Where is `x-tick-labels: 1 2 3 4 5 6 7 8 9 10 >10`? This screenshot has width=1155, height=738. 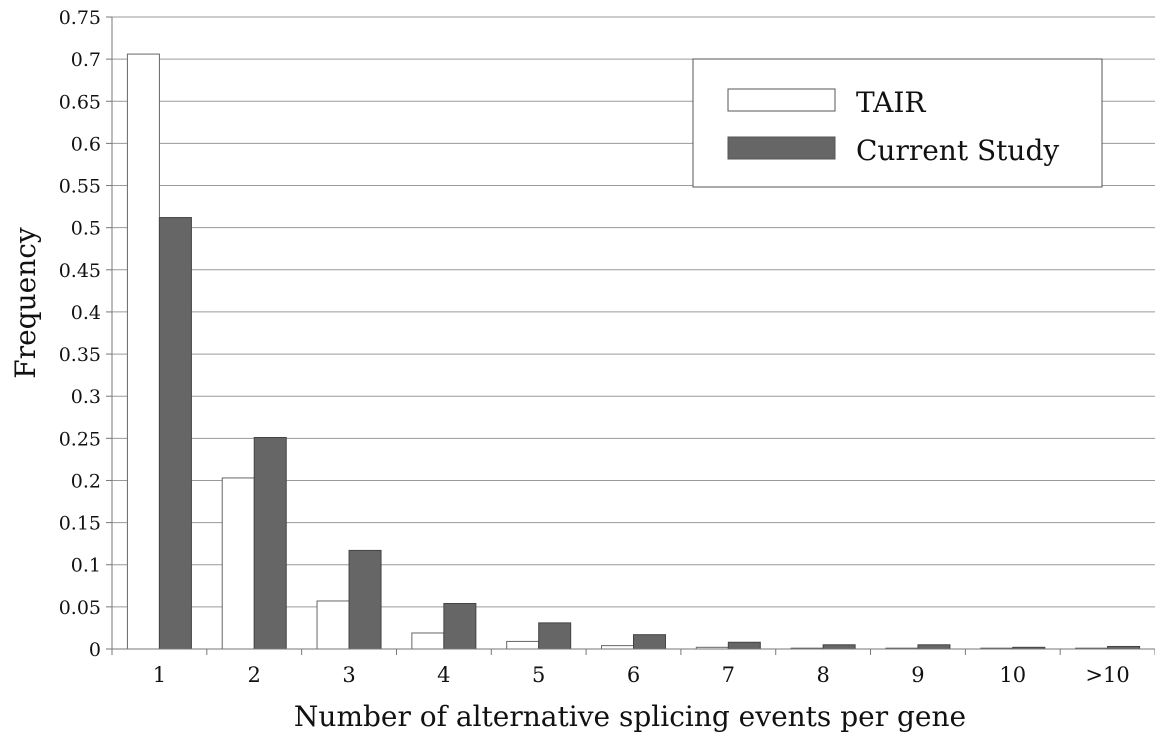
x-tick-labels: 1 2 3 4 5 6 7 8 9 10 >10 is located at coordinates (641, 675).